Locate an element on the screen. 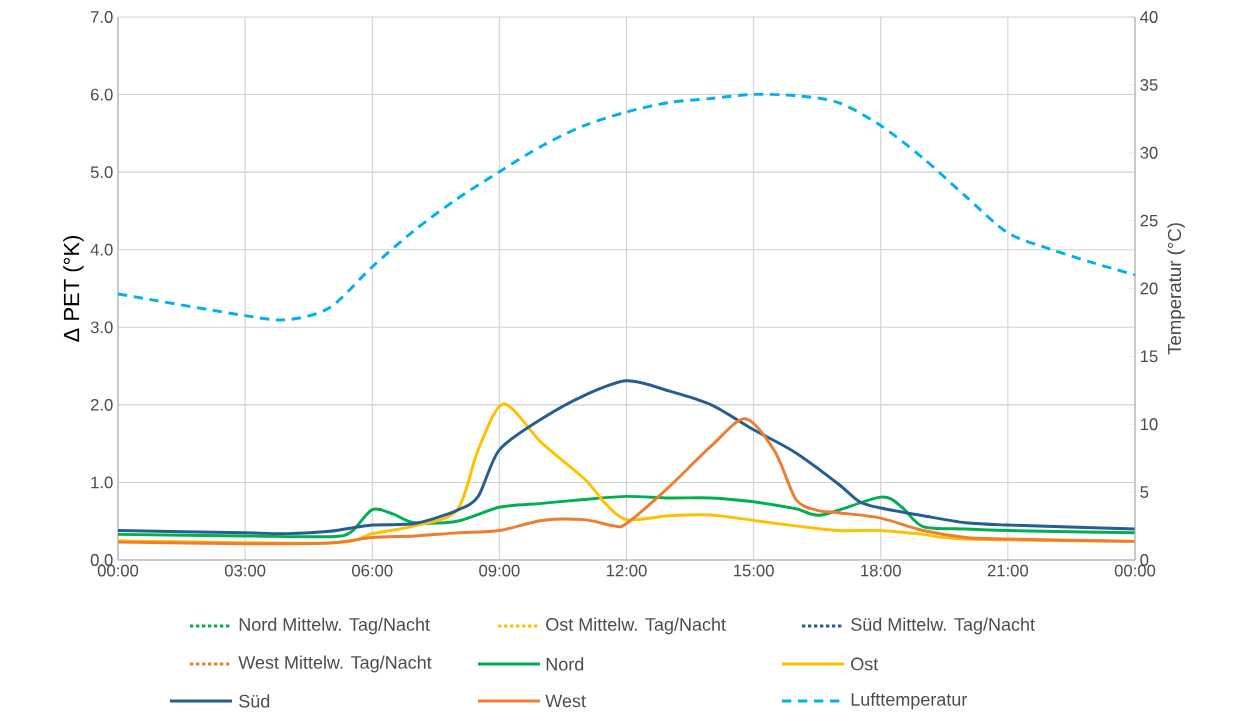  legend-label: Ost Mittelw. Tag/Nacht is located at coordinates (636, 626).